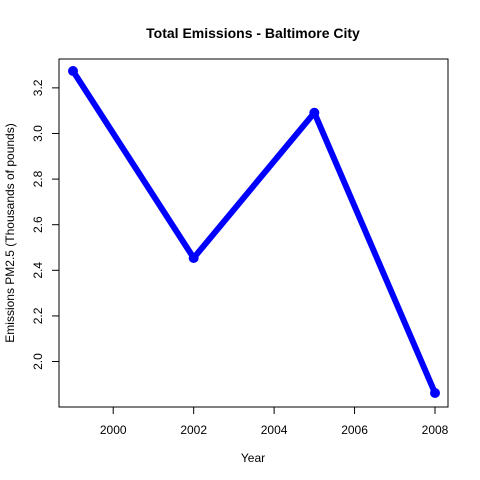 This screenshot has height=480, width=480. Describe the element at coordinates (38, 133) in the screenshot. I see `y-tick-label: 3.0` at that location.